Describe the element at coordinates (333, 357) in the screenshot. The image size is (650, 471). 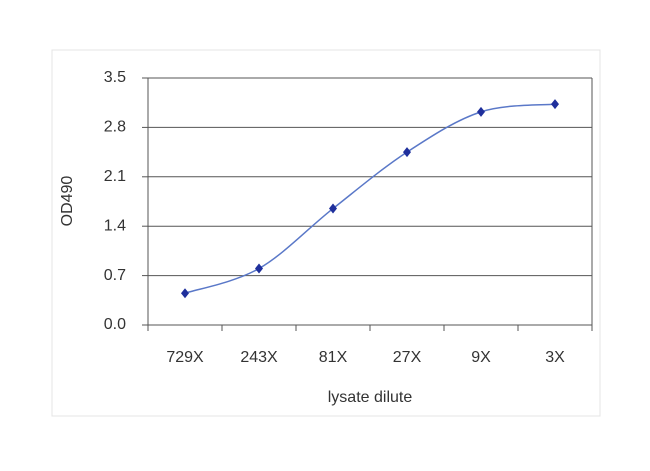
I see `x-tick-label: 81X` at that location.